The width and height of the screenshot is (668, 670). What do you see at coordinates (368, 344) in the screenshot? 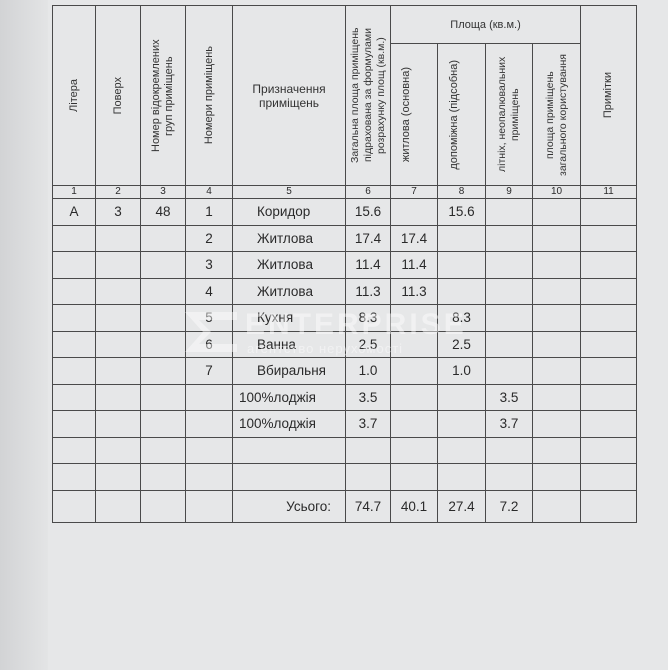
I see `cell-total: 2.5` at bounding box center [368, 344].